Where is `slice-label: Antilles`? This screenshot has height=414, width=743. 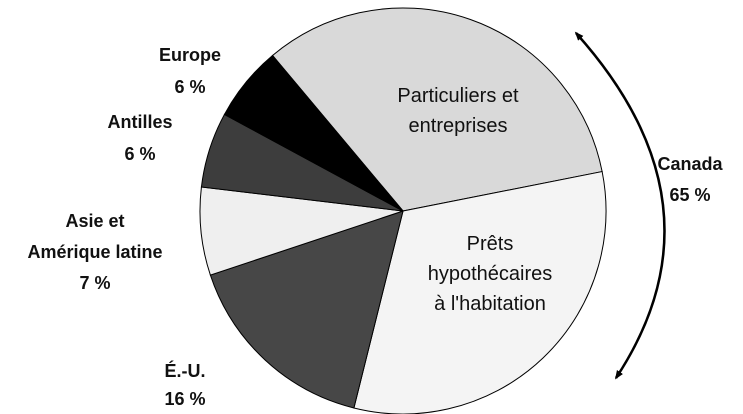
slice-label: Antilles is located at coordinates (139, 122).